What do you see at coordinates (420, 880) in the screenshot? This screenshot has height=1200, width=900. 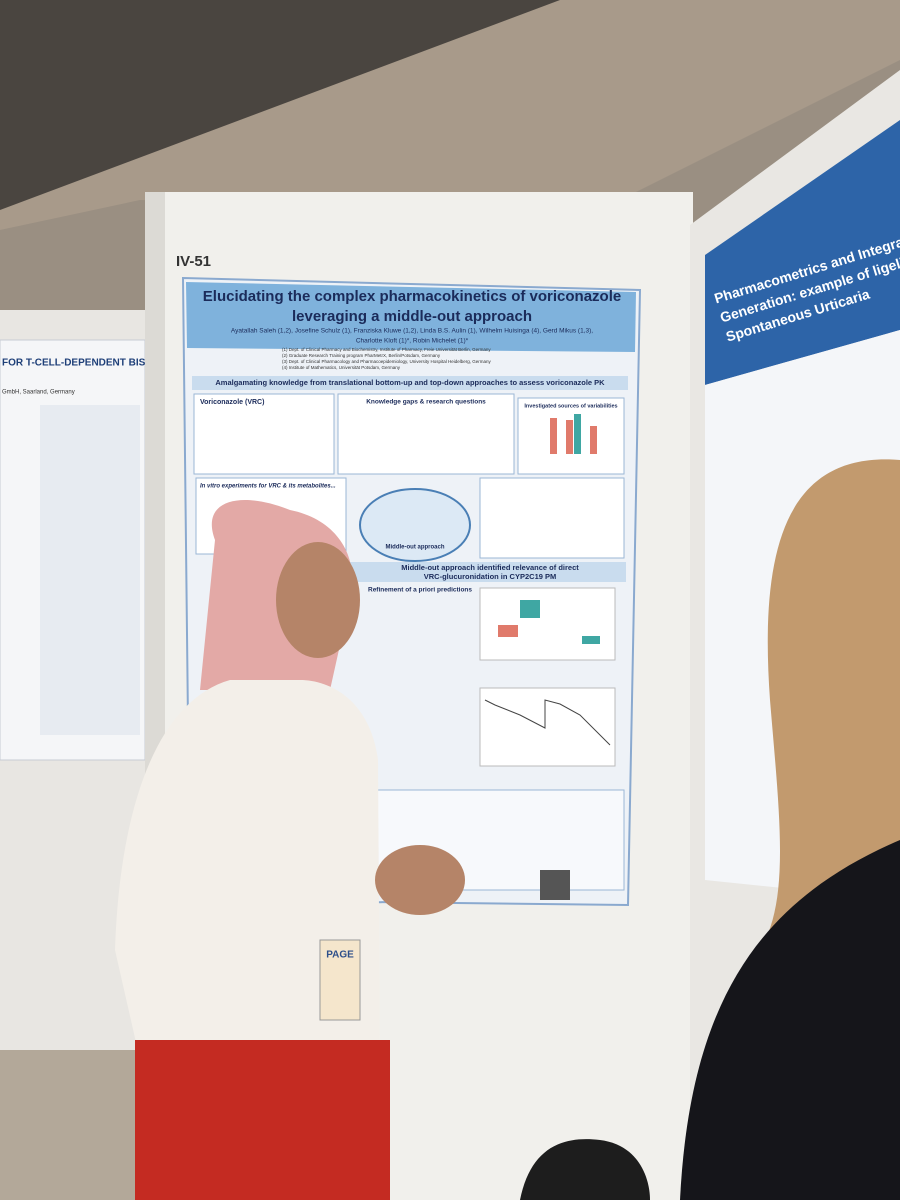 I see `hands` at bounding box center [420, 880].